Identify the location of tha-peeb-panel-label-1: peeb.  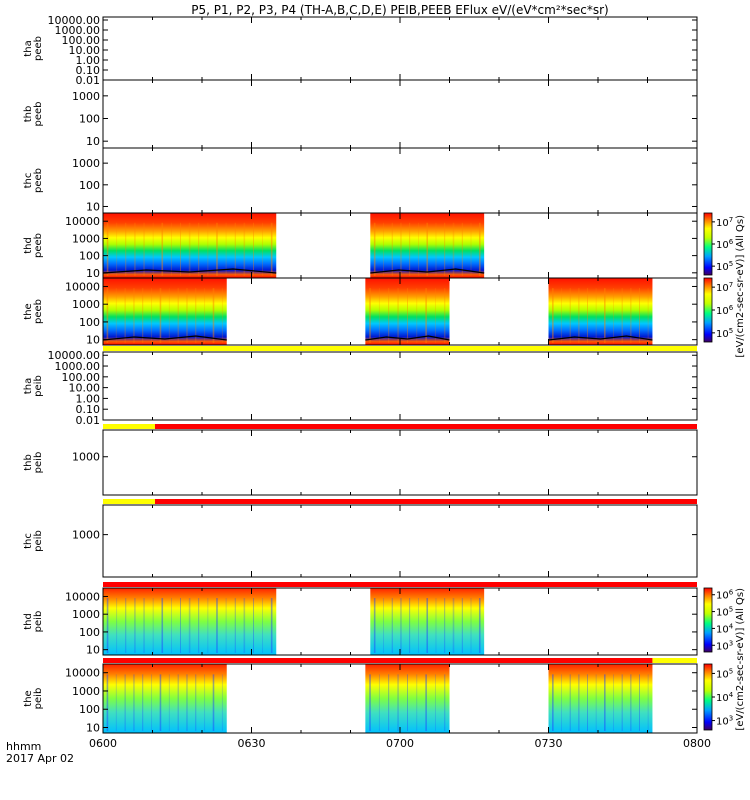
(38, 48).